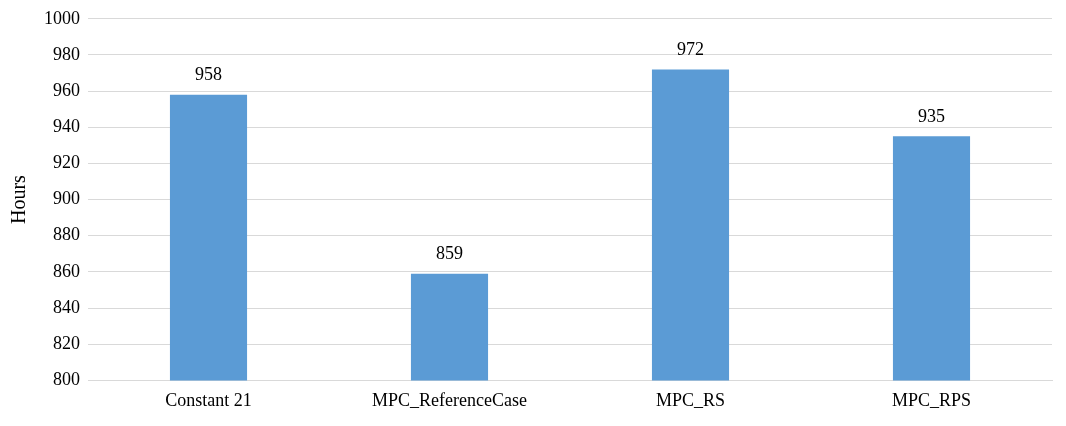  What do you see at coordinates (931, 116) in the screenshot?
I see `data-label: 935` at bounding box center [931, 116].